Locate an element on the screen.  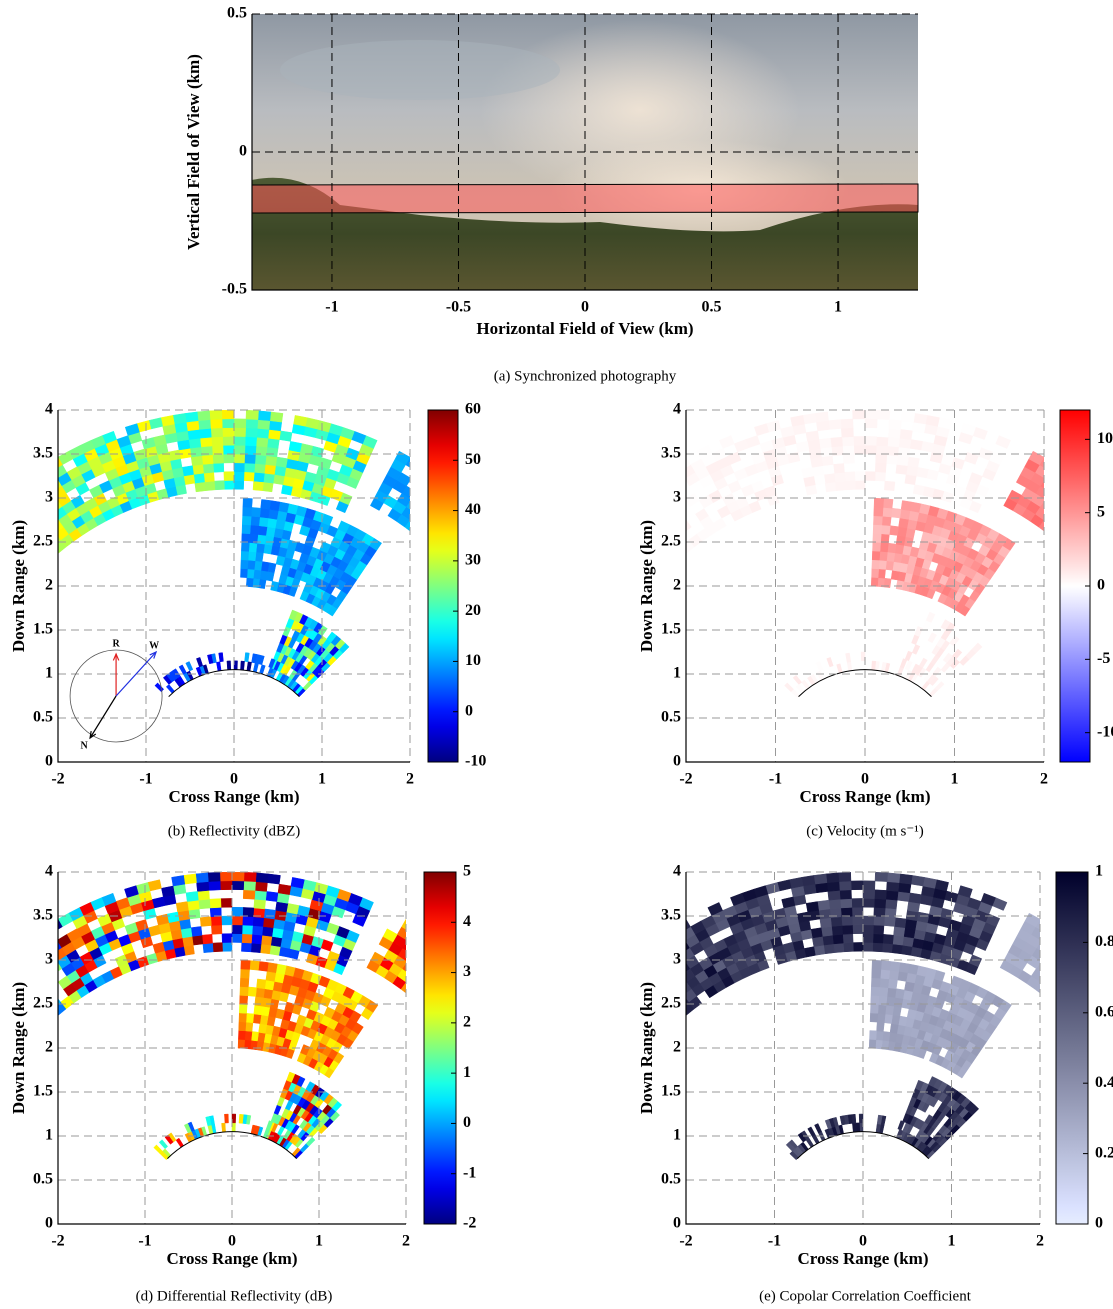
compass-label: N is located at coordinates (84, 745).